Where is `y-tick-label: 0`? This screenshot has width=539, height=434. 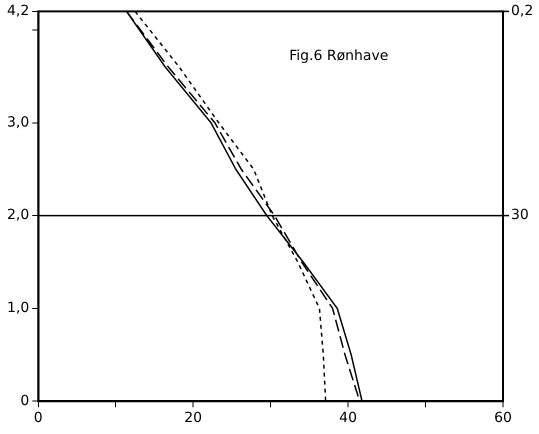
y-tick-label: 0 is located at coordinates (25, 400).